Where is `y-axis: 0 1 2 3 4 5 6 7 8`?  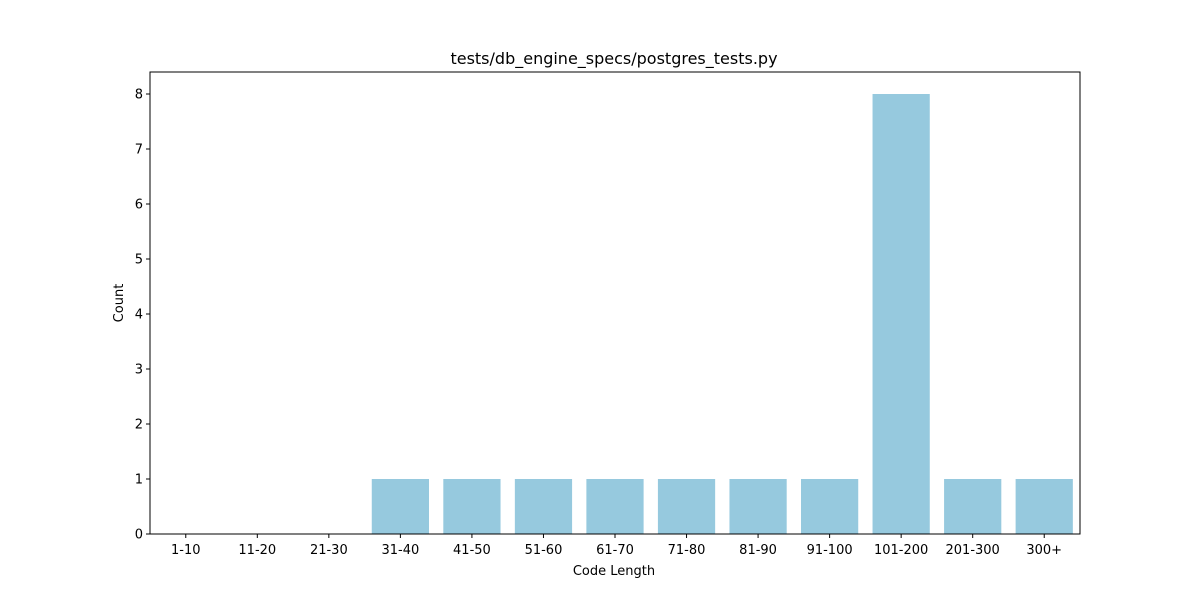
y-axis: 0 1 2 3 4 5 6 7 8 is located at coordinates (142, 315).